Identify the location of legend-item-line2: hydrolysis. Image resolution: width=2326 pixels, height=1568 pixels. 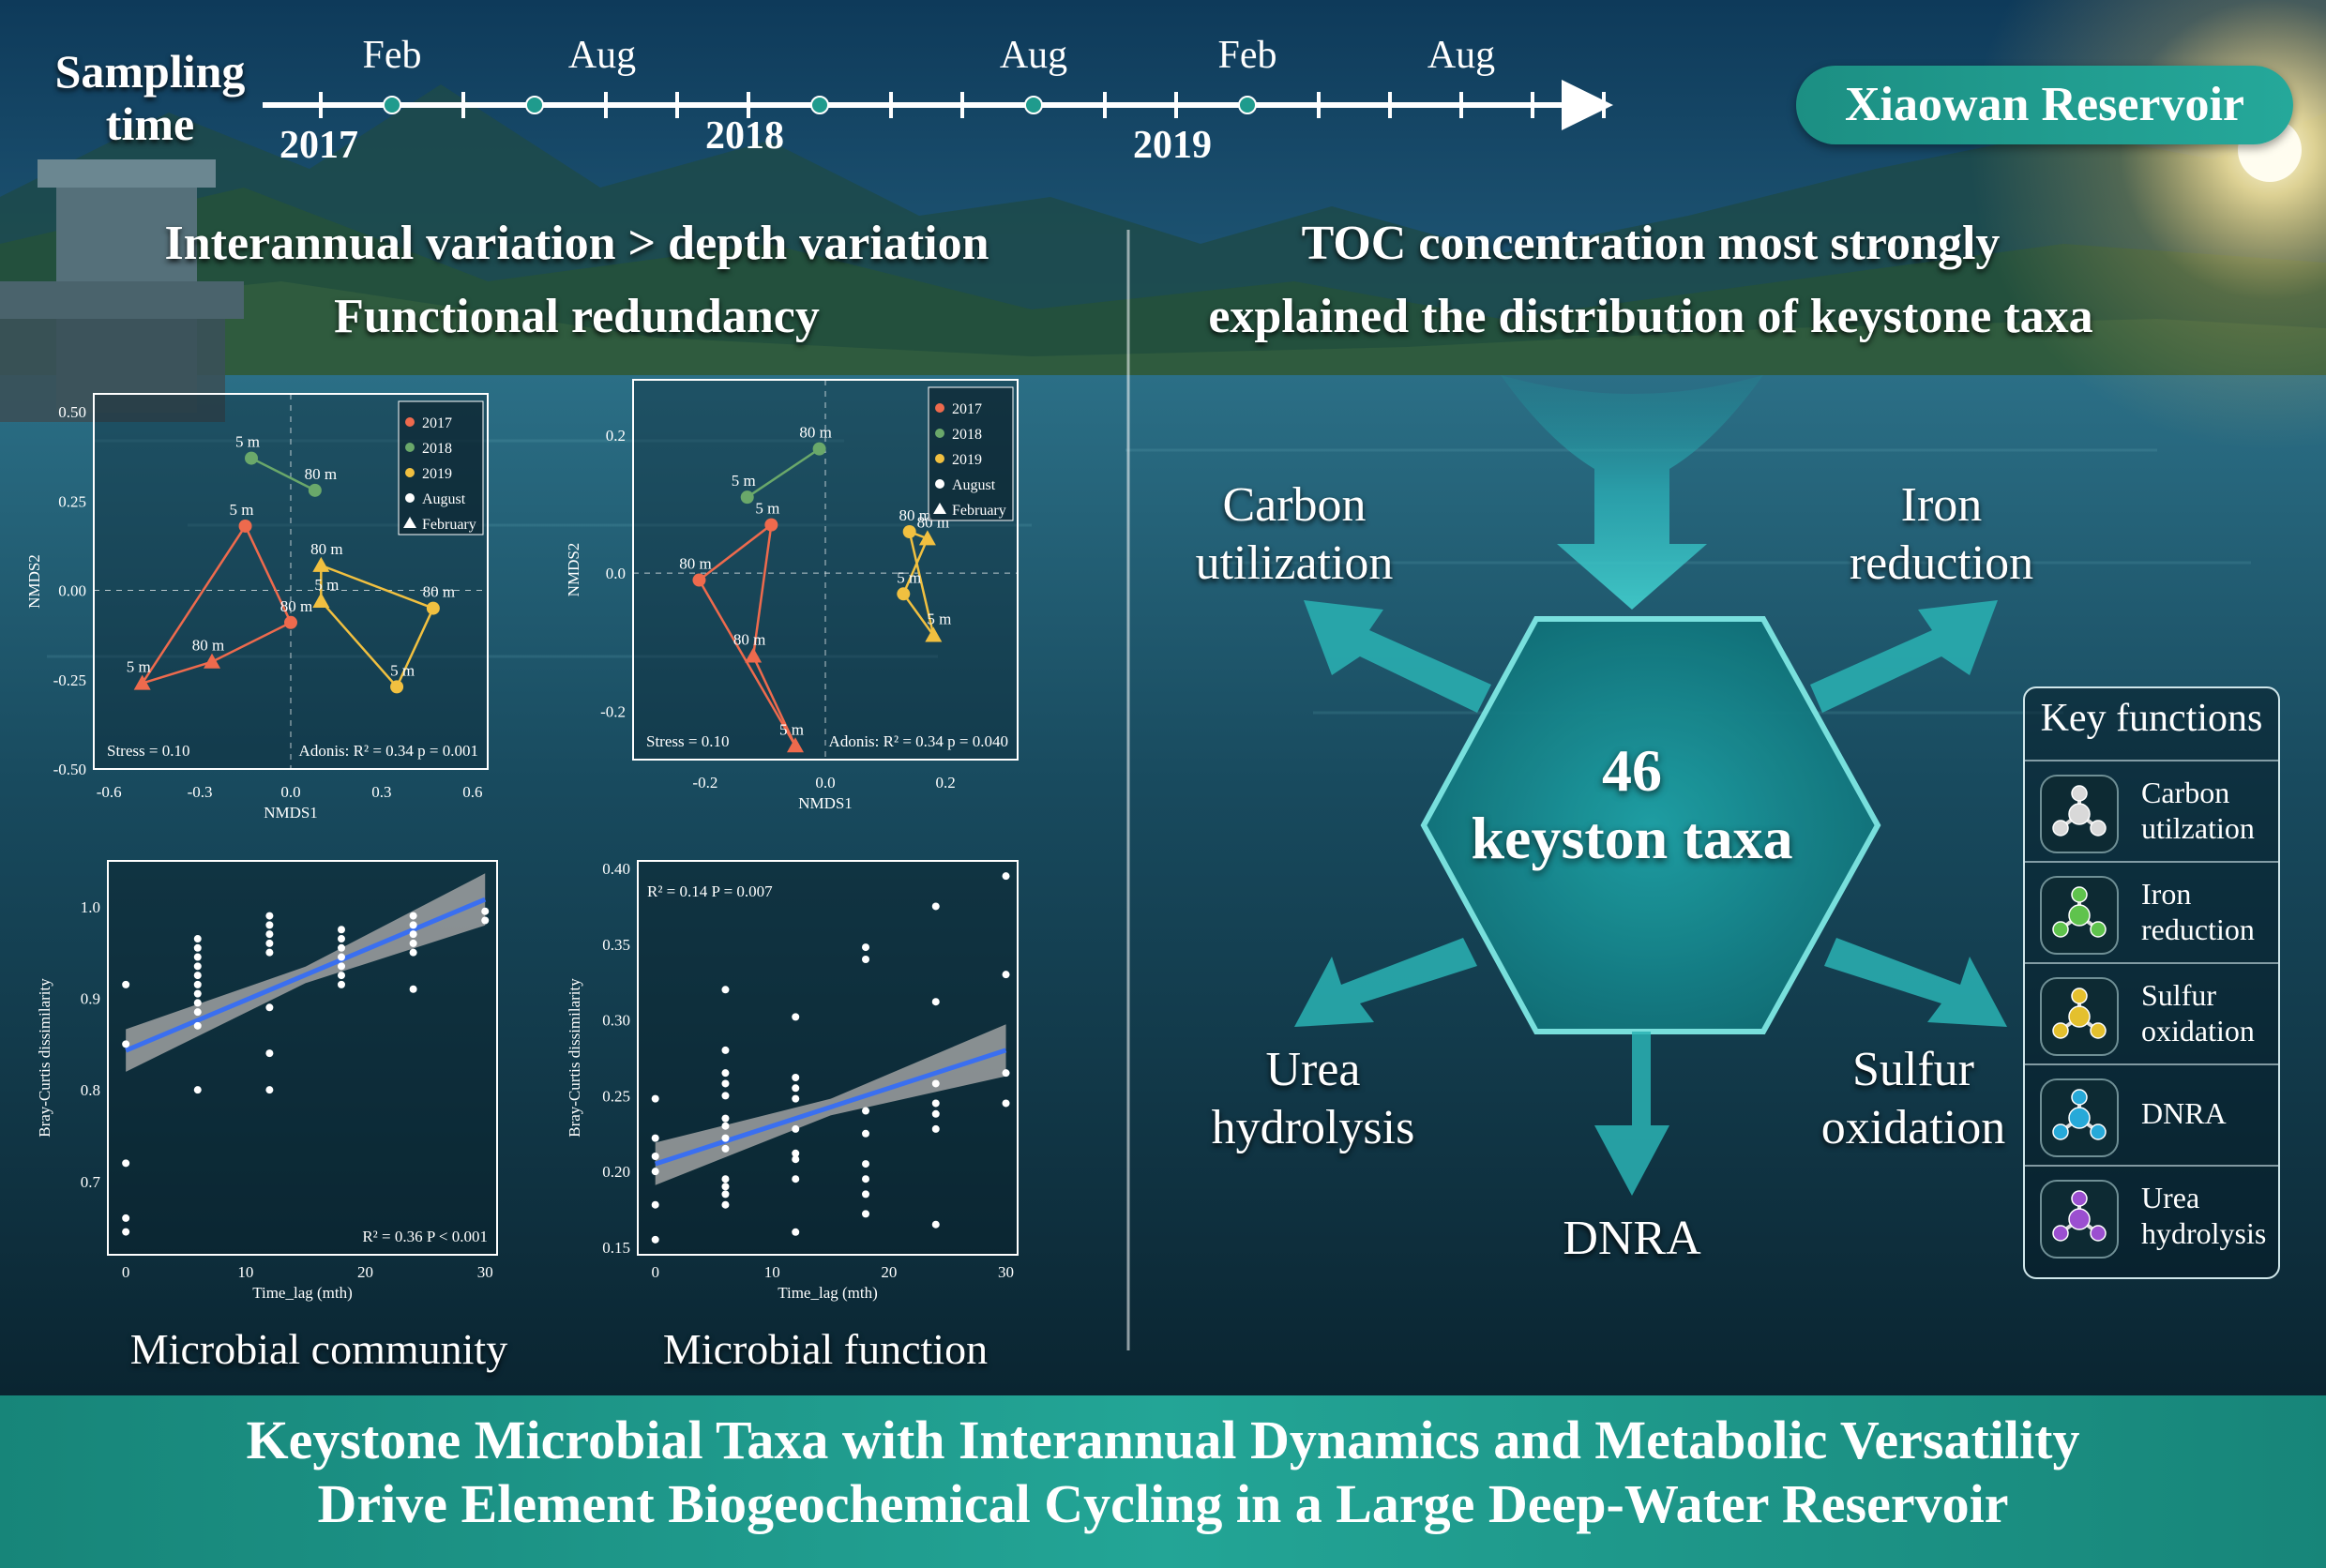
(2204, 1233).